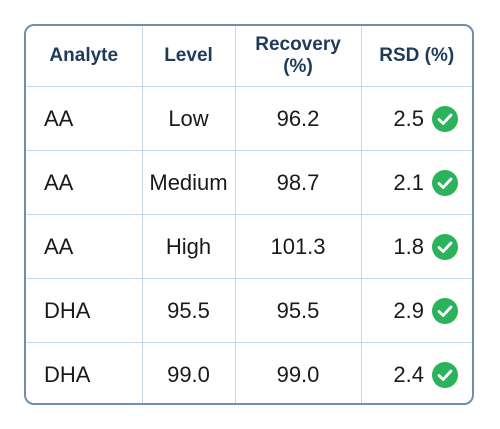 The image size is (500, 429). I want to click on cell-rsd: 2.9, so click(416, 310).